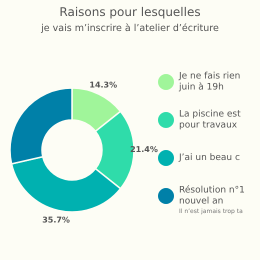 The width and height of the screenshot is (260, 260). I want to click on legend-label: Résolution n°1 nouvel an, so click(212, 195).